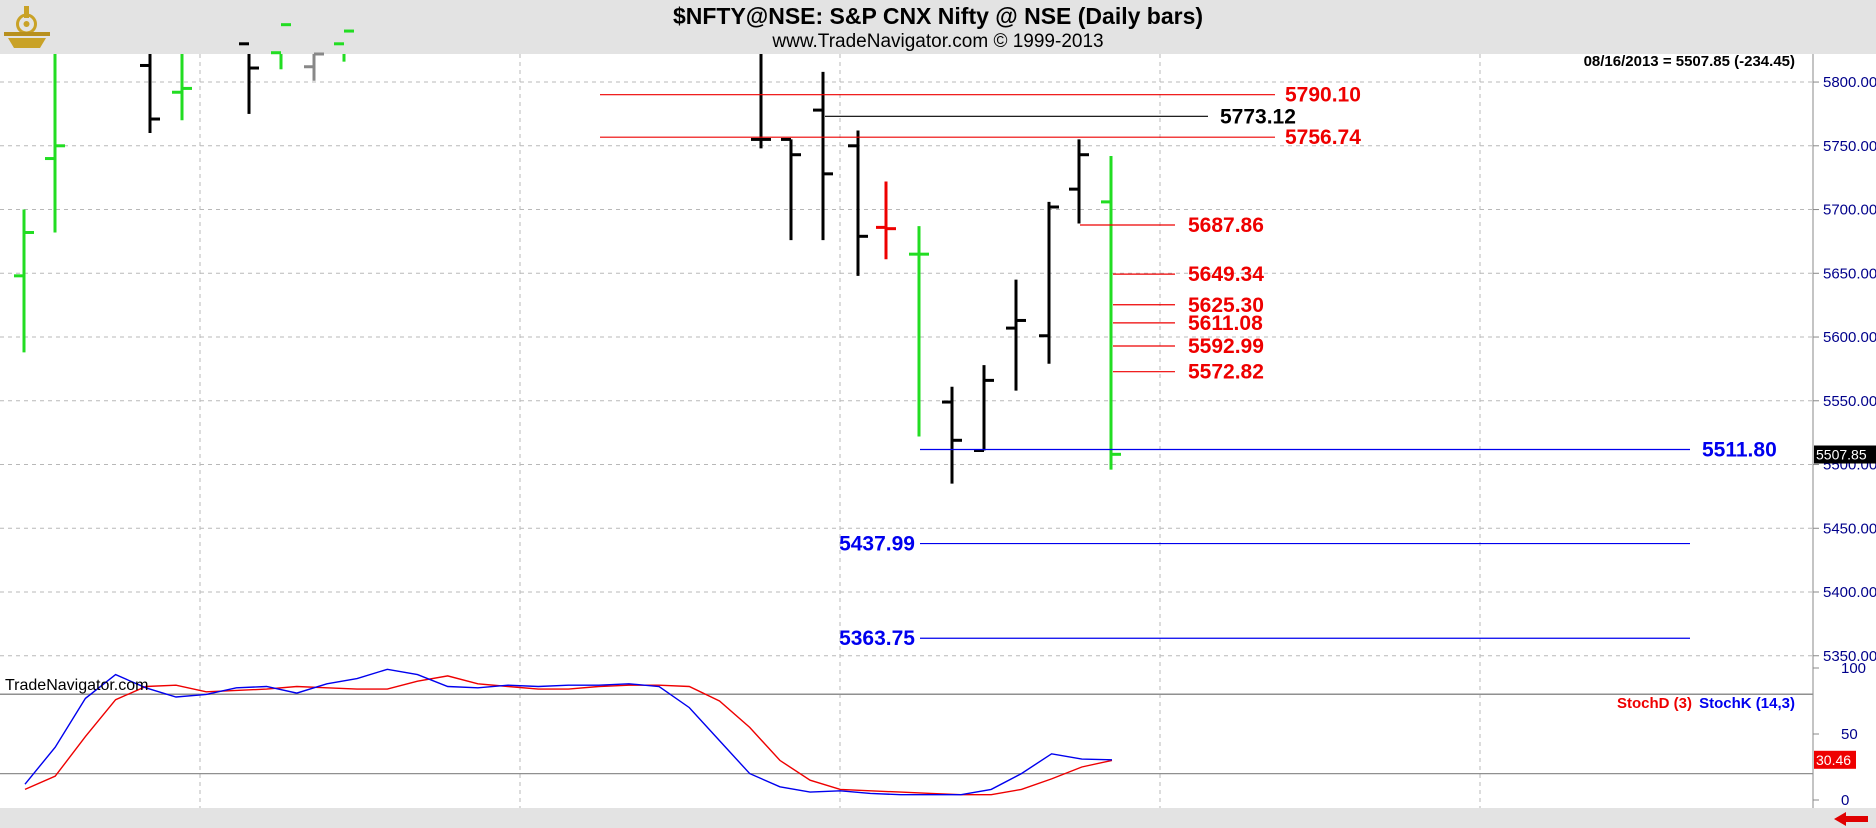 The width and height of the screenshot is (1876, 828). I want to click on legend-stochk: StochK (14,3), so click(1747, 703).